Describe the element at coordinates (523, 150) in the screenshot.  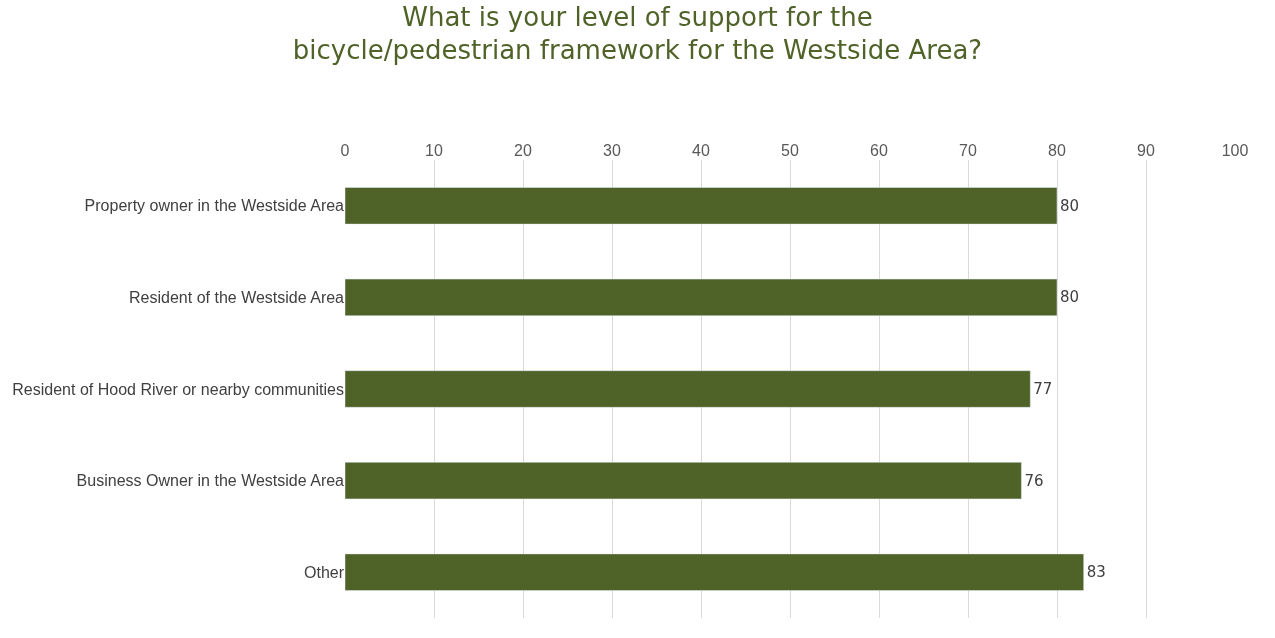
I see `x-tick-label: 20` at that location.